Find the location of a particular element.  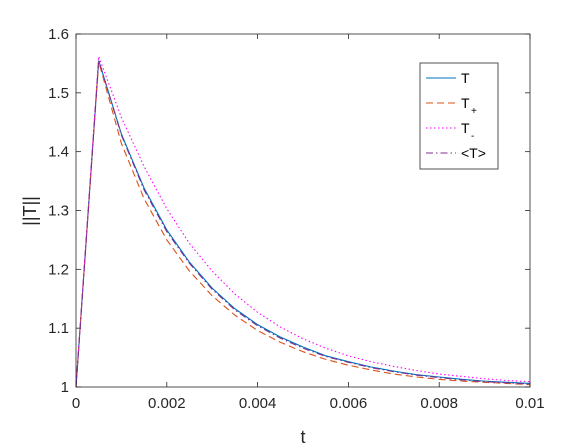

y-tick-label: 1 is located at coordinates (65, 387).